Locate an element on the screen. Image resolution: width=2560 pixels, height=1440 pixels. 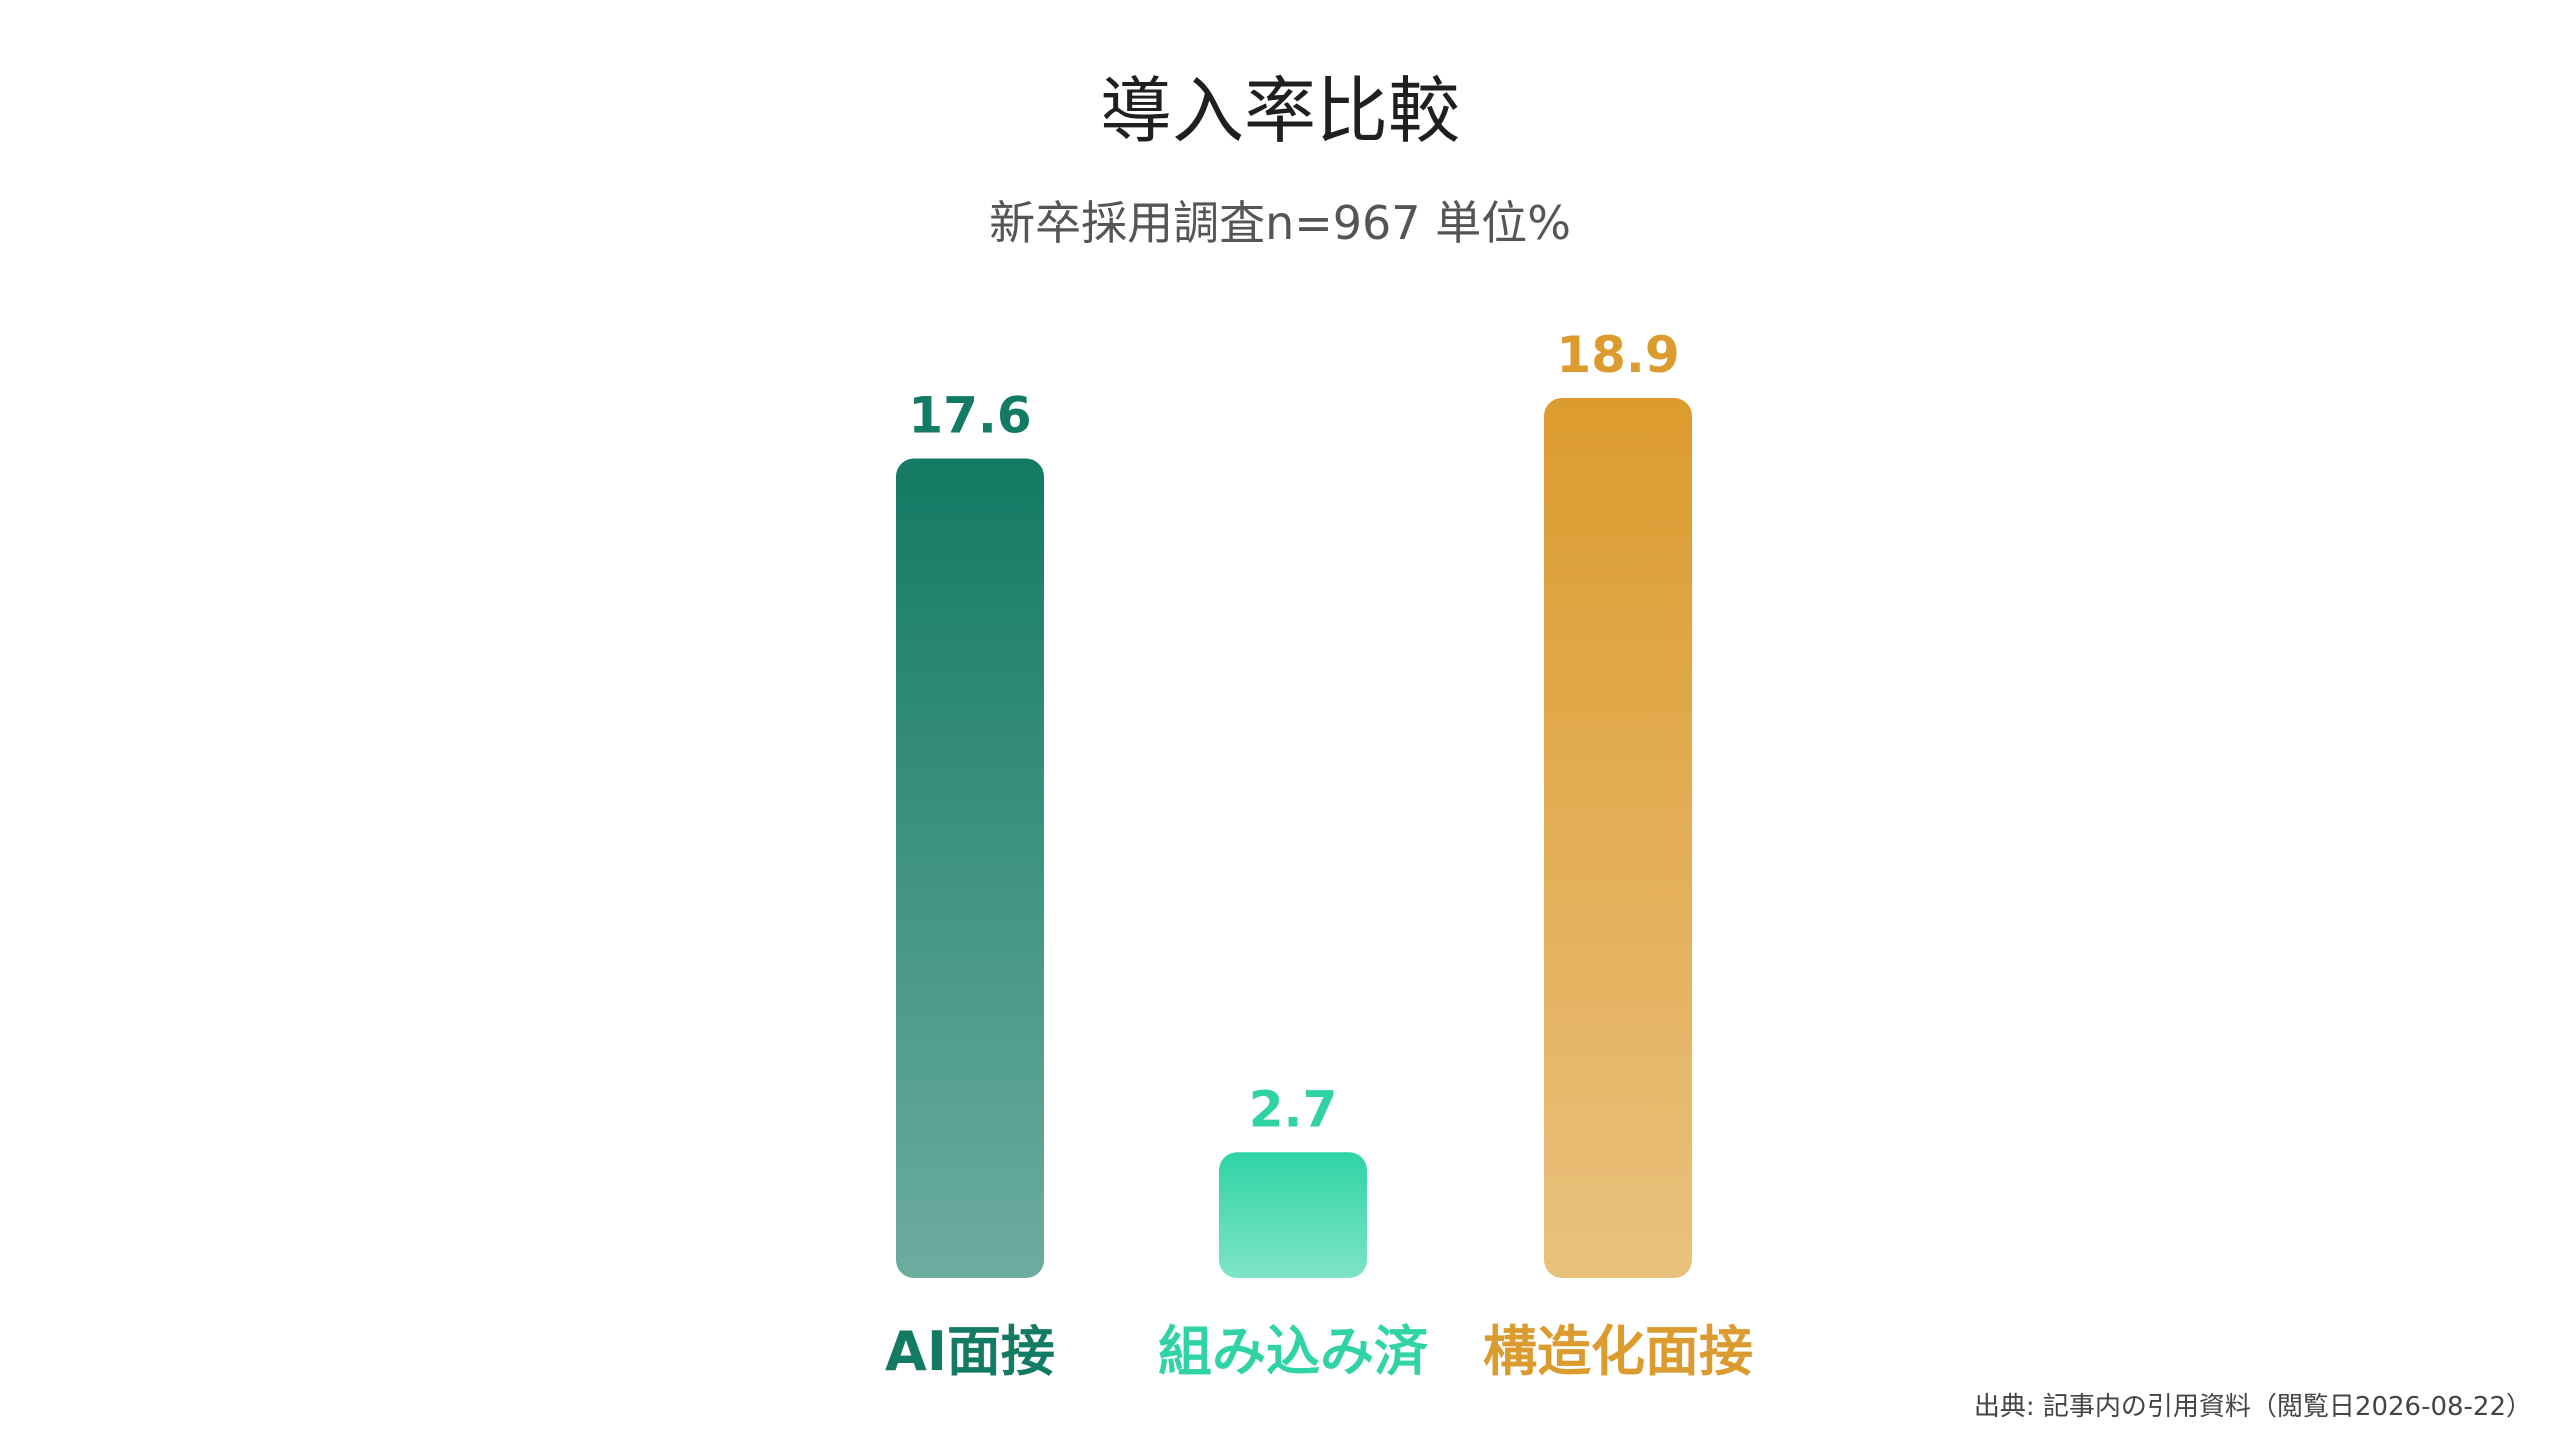
category-label-3: 構造化面接 is located at coordinates (1618, 1351).